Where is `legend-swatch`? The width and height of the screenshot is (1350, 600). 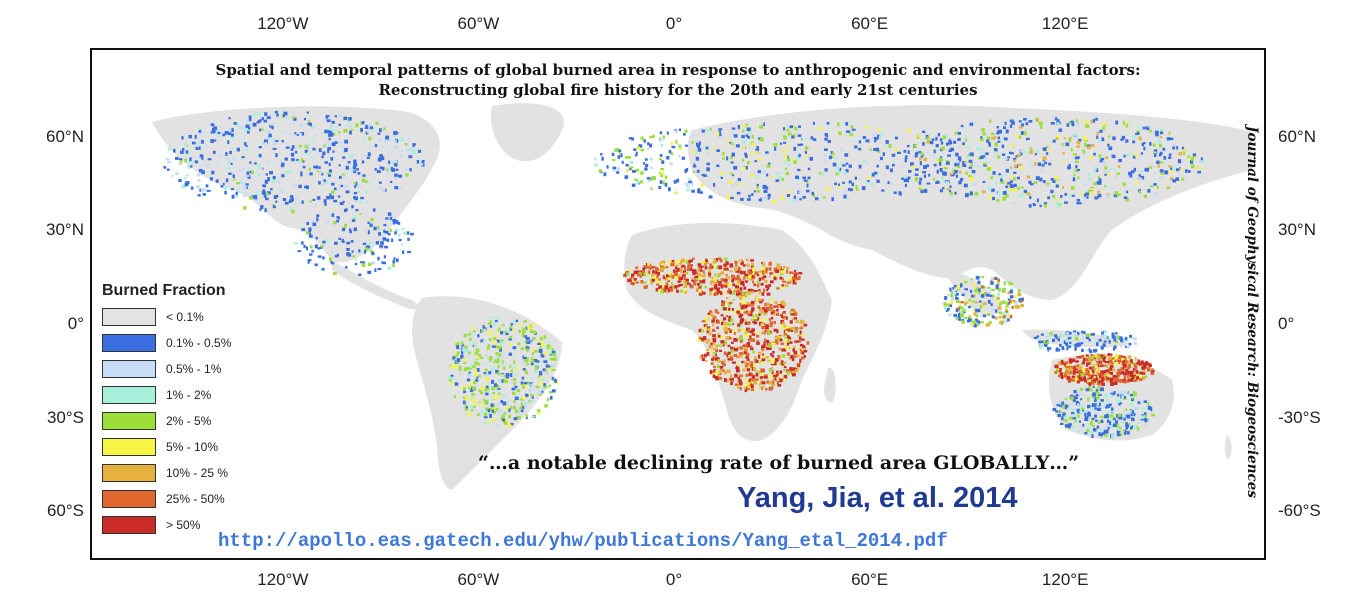
legend-swatch is located at coordinates (129, 317).